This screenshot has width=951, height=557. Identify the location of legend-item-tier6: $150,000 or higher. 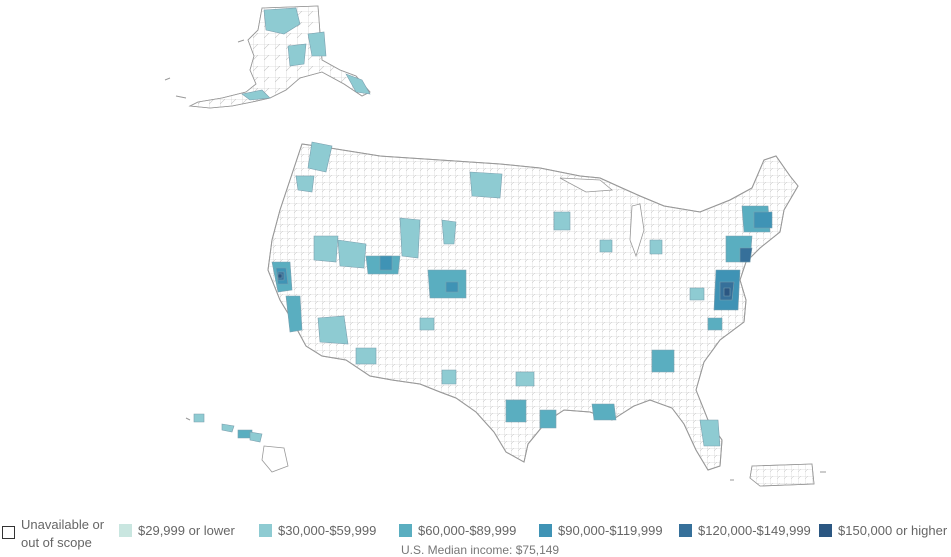
(883, 530).